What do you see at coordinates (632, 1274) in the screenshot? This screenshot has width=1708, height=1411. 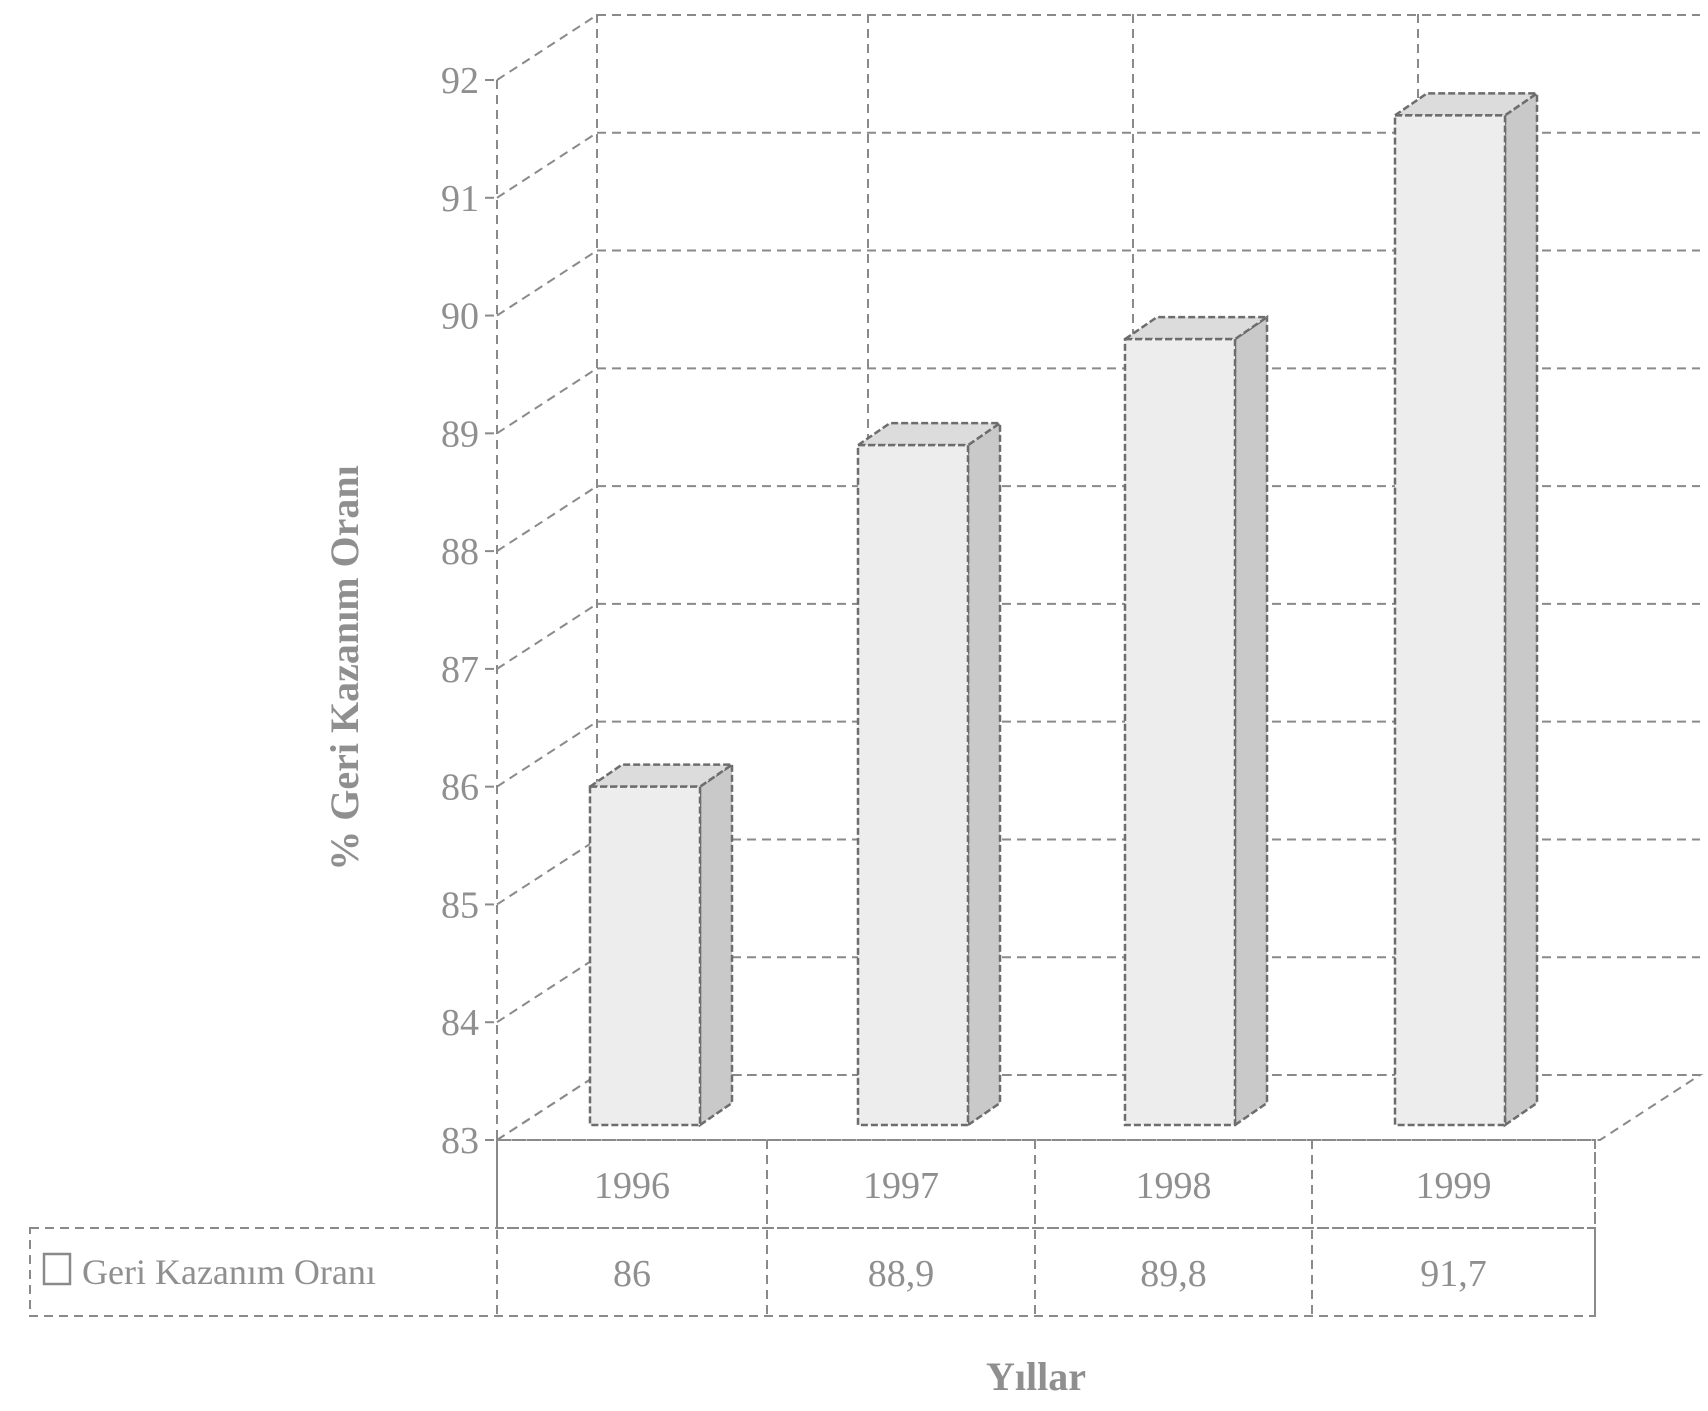 I see `data-value-label: 86` at bounding box center [632, 1274].